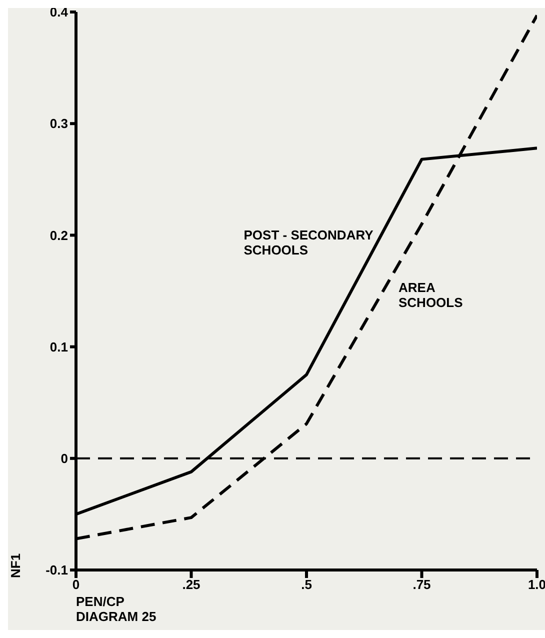  Describe the element at coordinates (76, 584) in the screenshot. I see `x-tick-label: 0` at that location.